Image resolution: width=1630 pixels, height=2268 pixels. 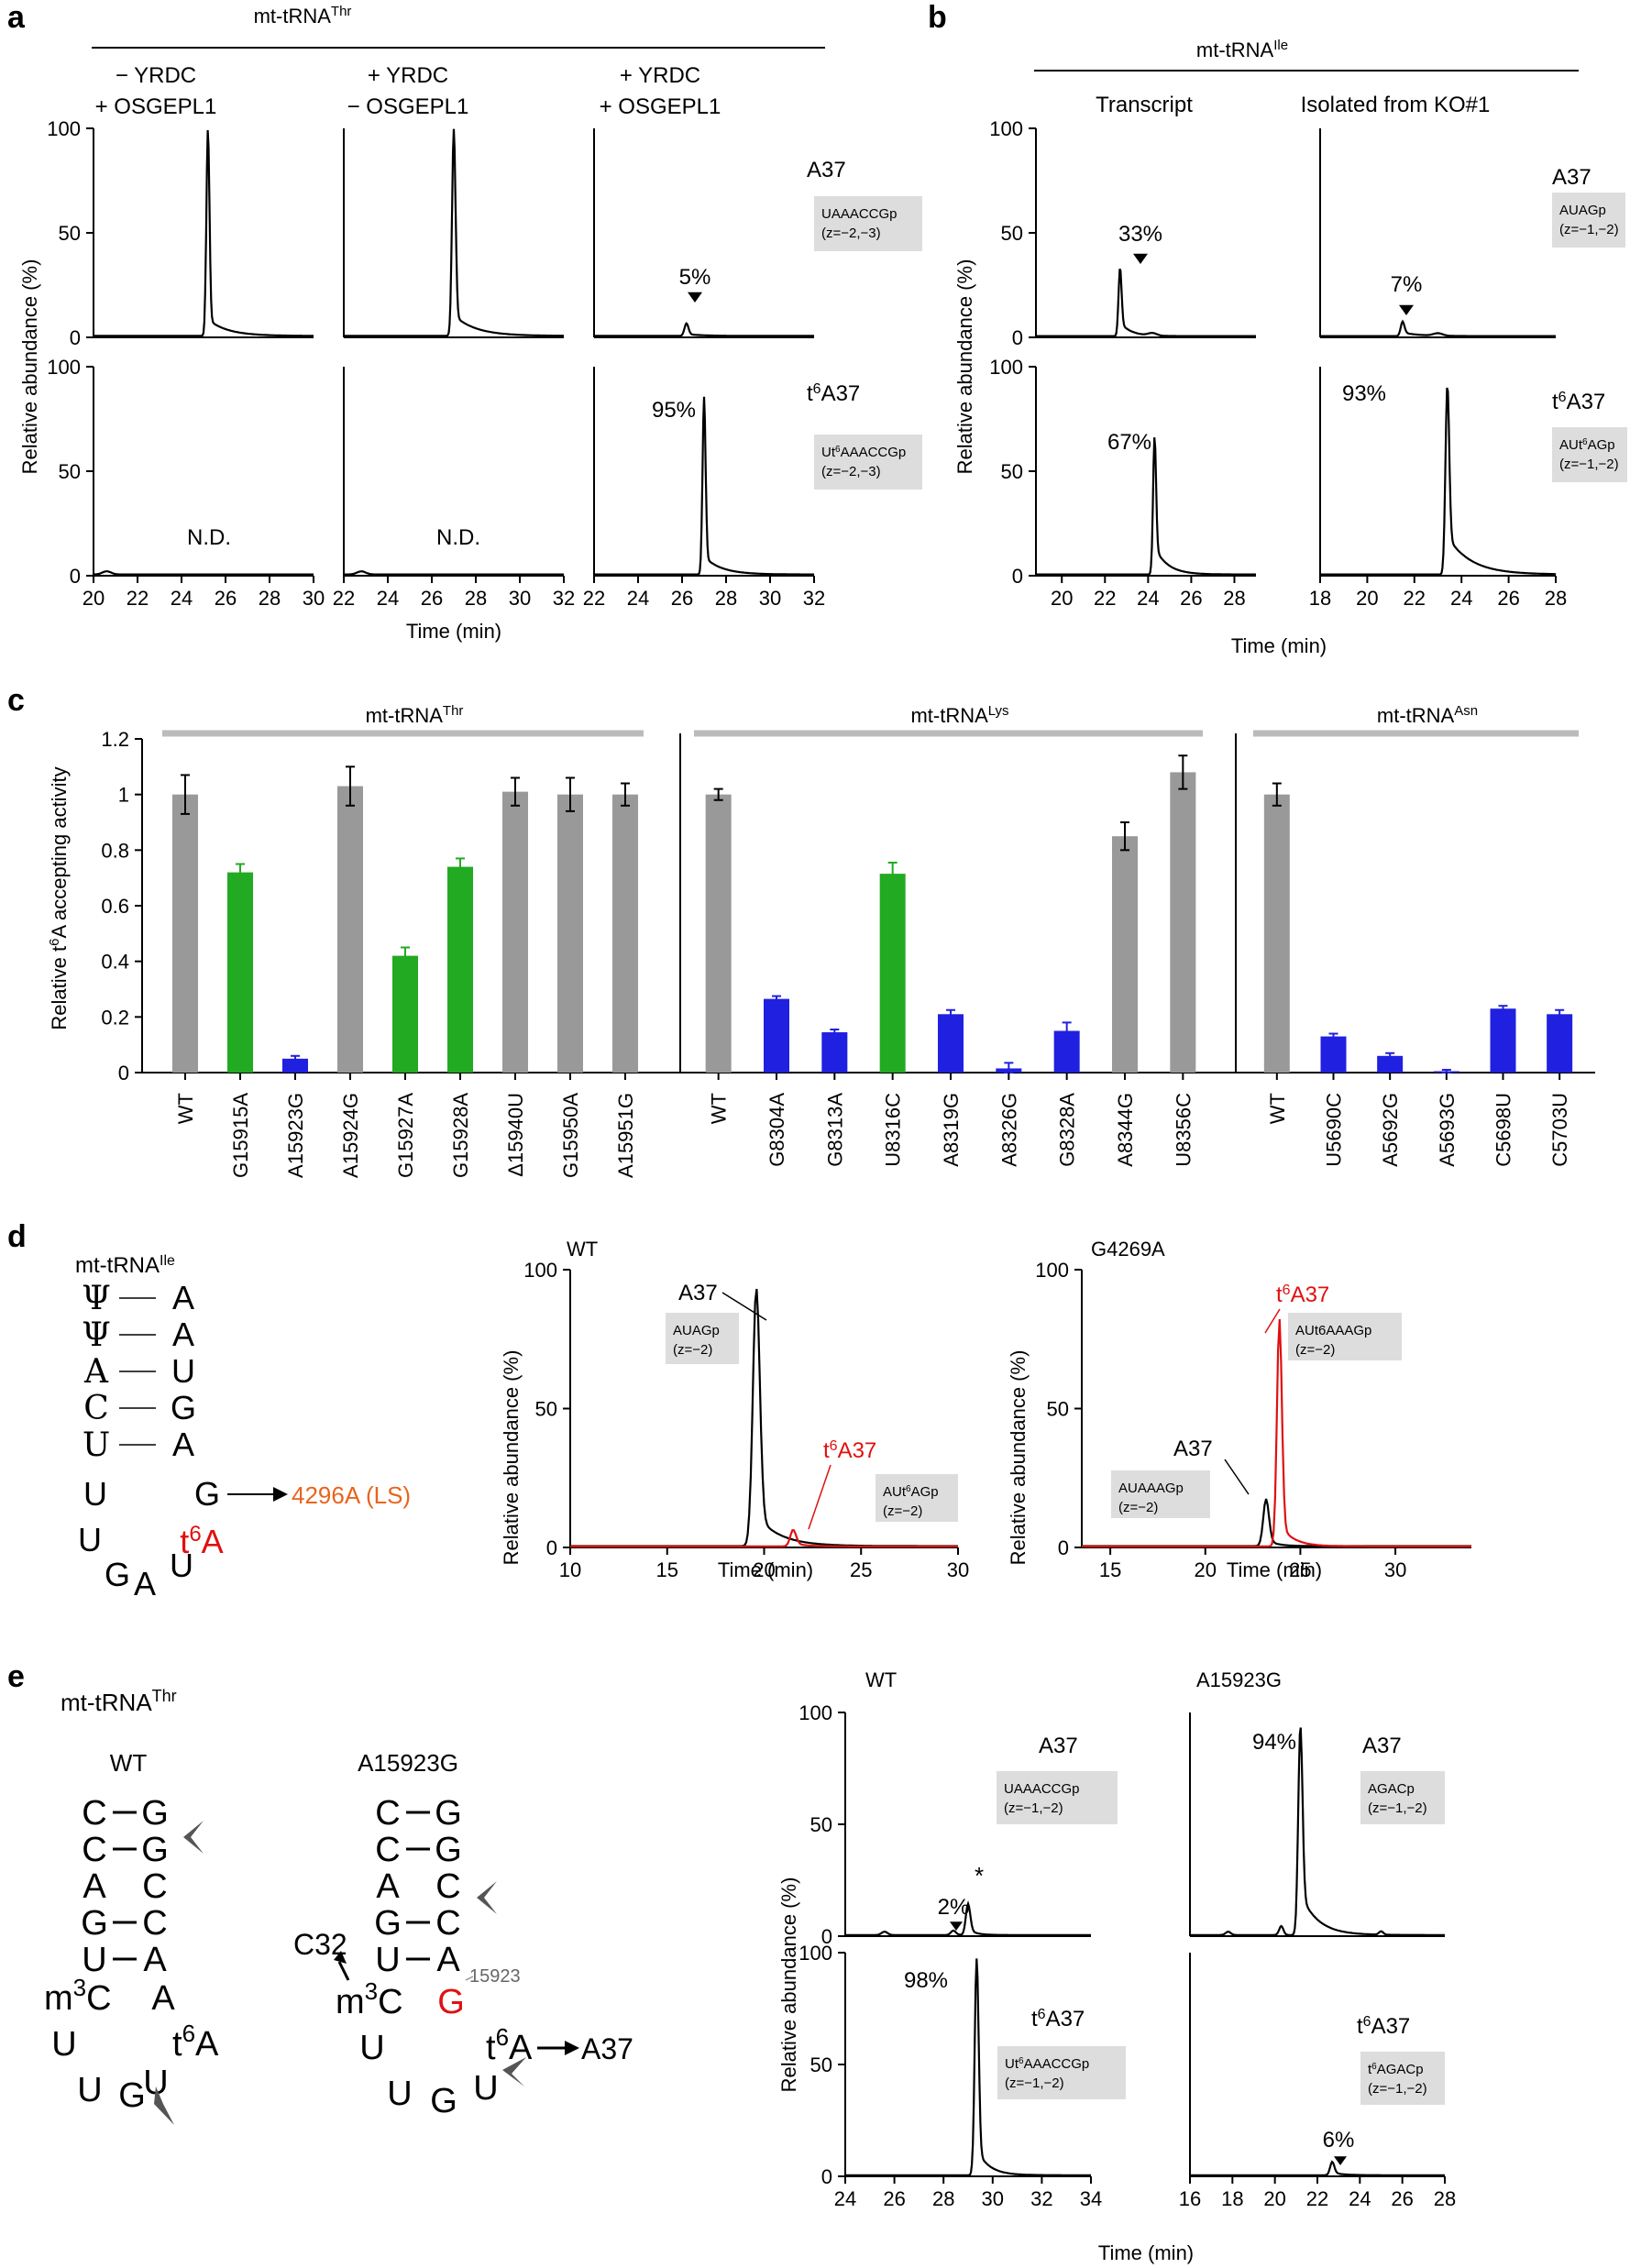 I want to click on category-label: G8304A, so click(x=776, y=1130).